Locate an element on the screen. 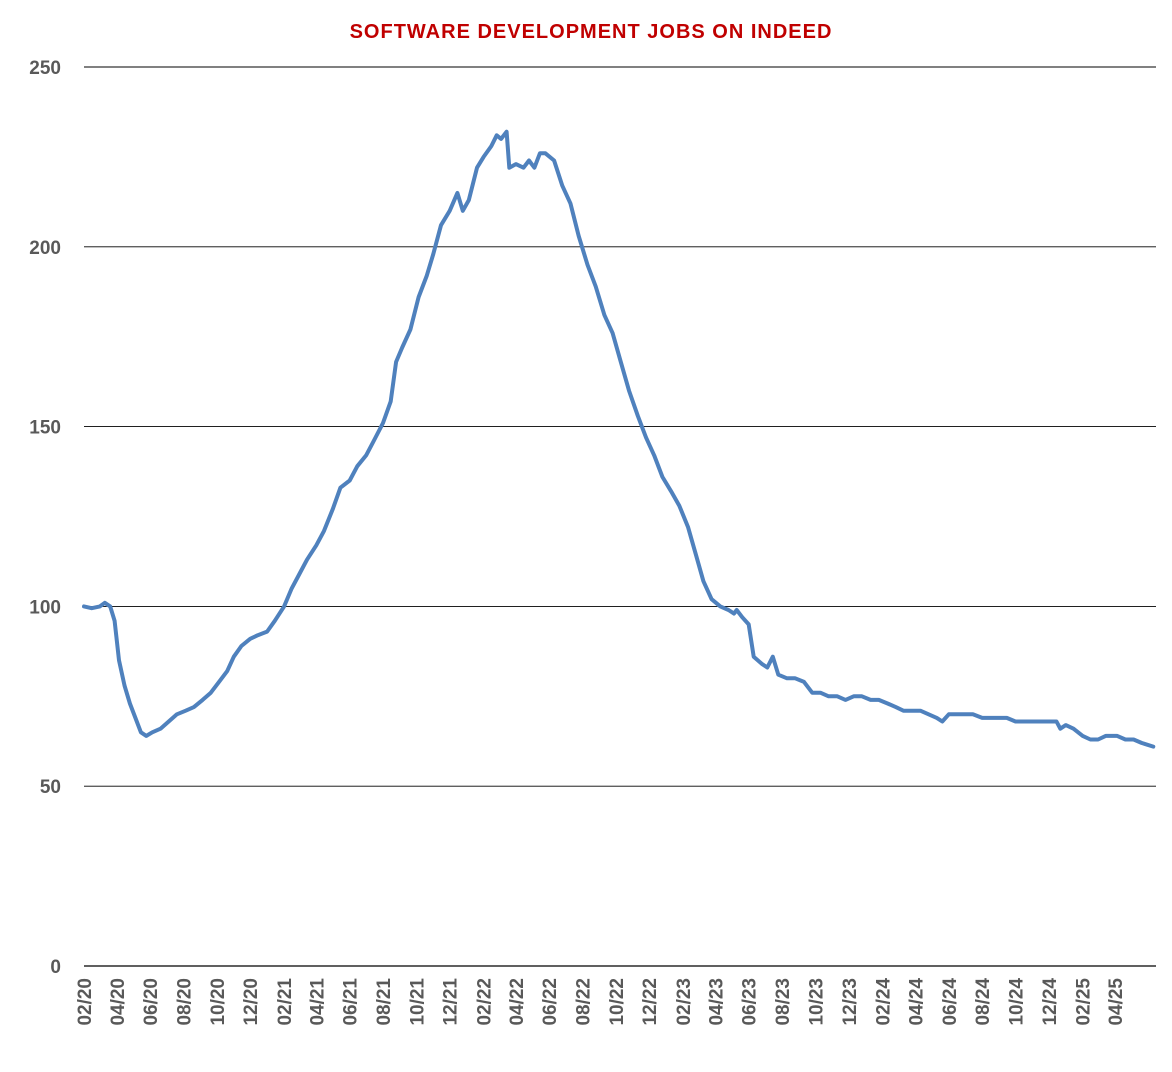 This screenshot has width=1172, height=1072. x-tick-label: 02/25 is located at coordinates (1084, 1002).